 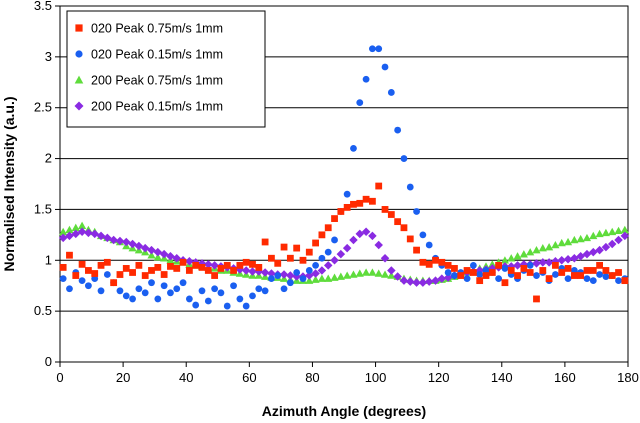 I want to click on y-axis-title: Normalised Intensity (a.u.), so click(x=9, y=183).